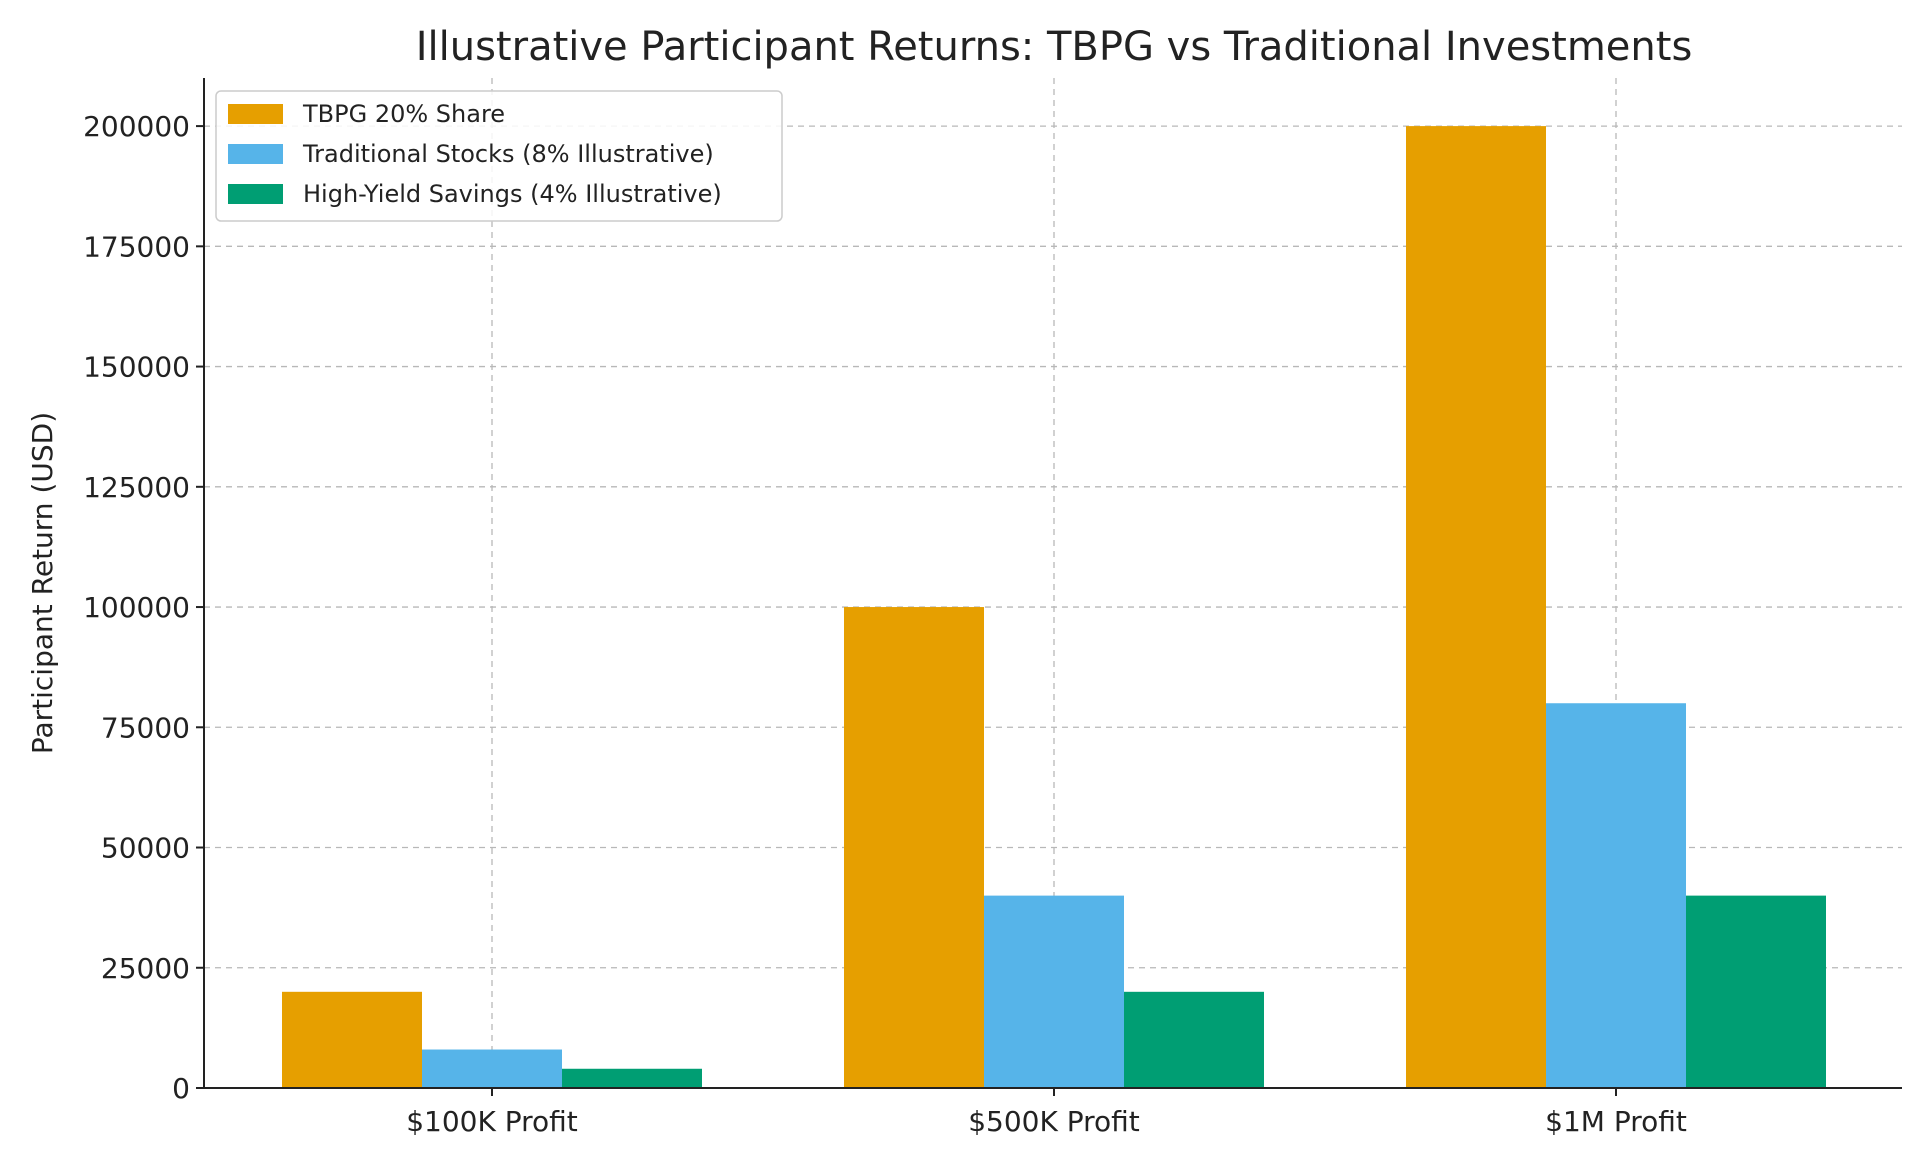  What do you see at coordinates (508, 154) in the screenshot?
I see `legend-label-traditional-stocks: Traditional Stocks (8% Illustrative)` at bounding box center [508, 154].